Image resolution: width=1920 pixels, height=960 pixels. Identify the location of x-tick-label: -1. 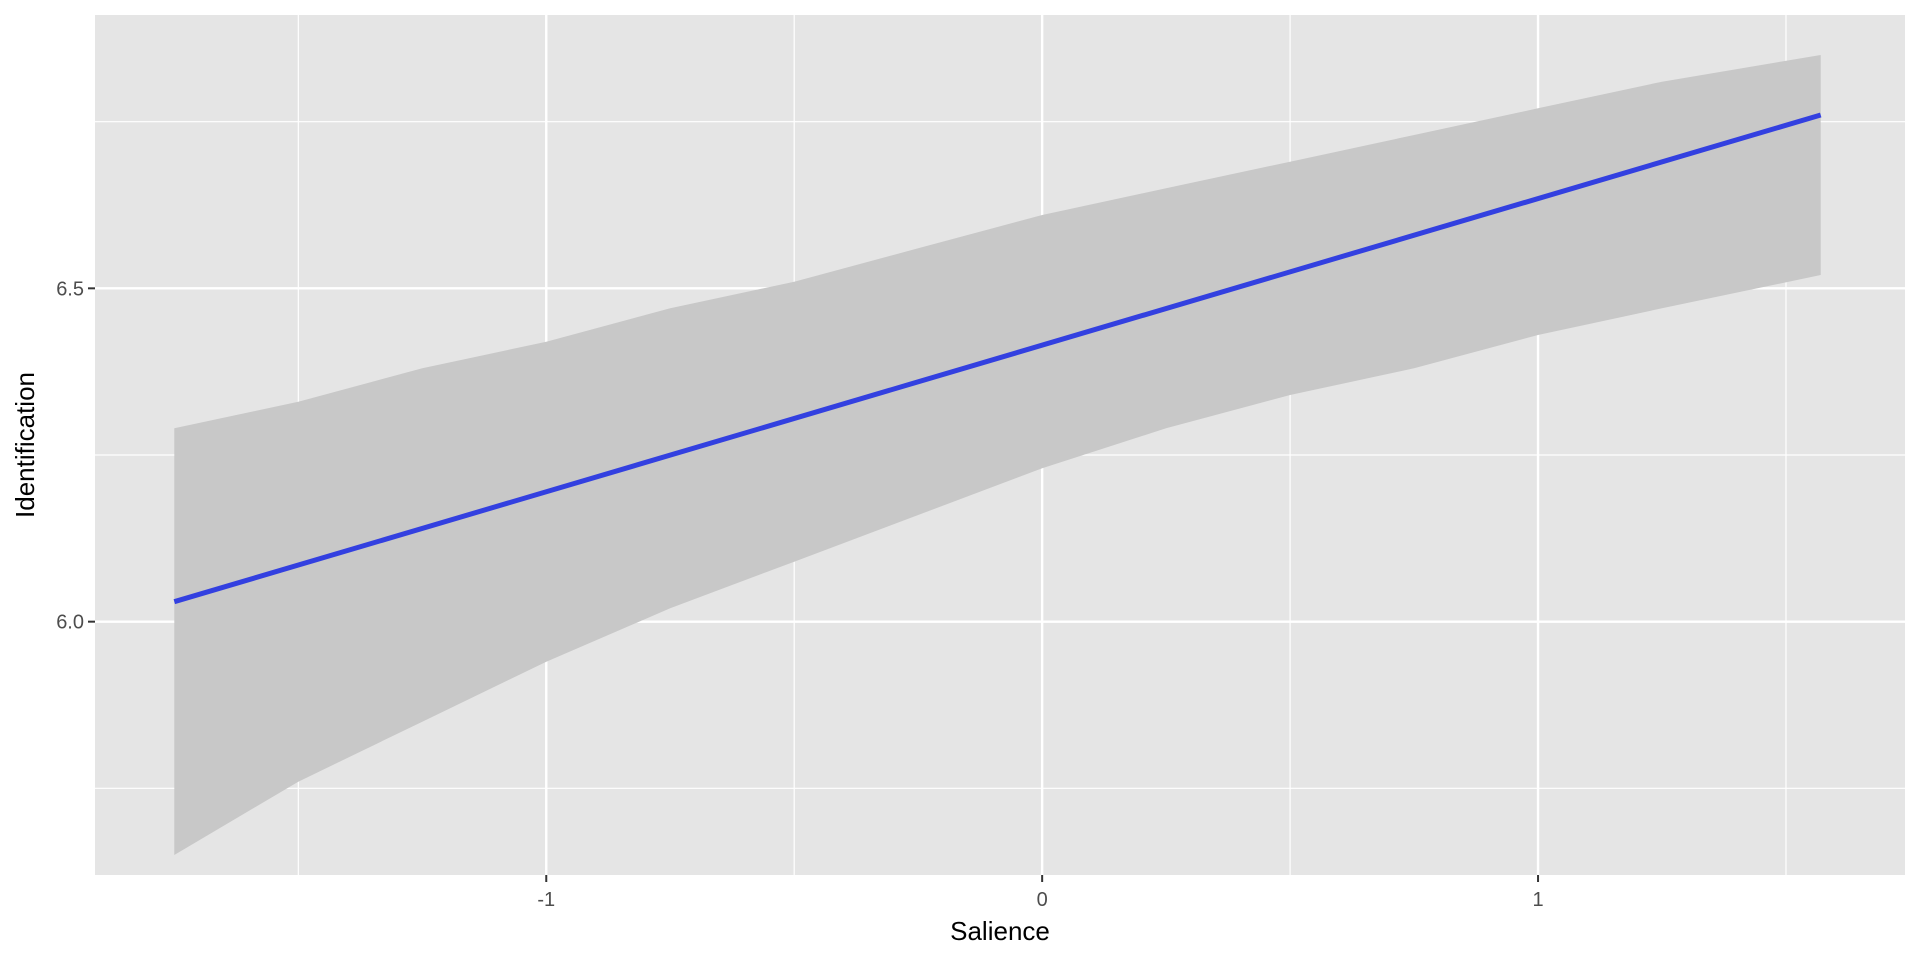
(546, 900).